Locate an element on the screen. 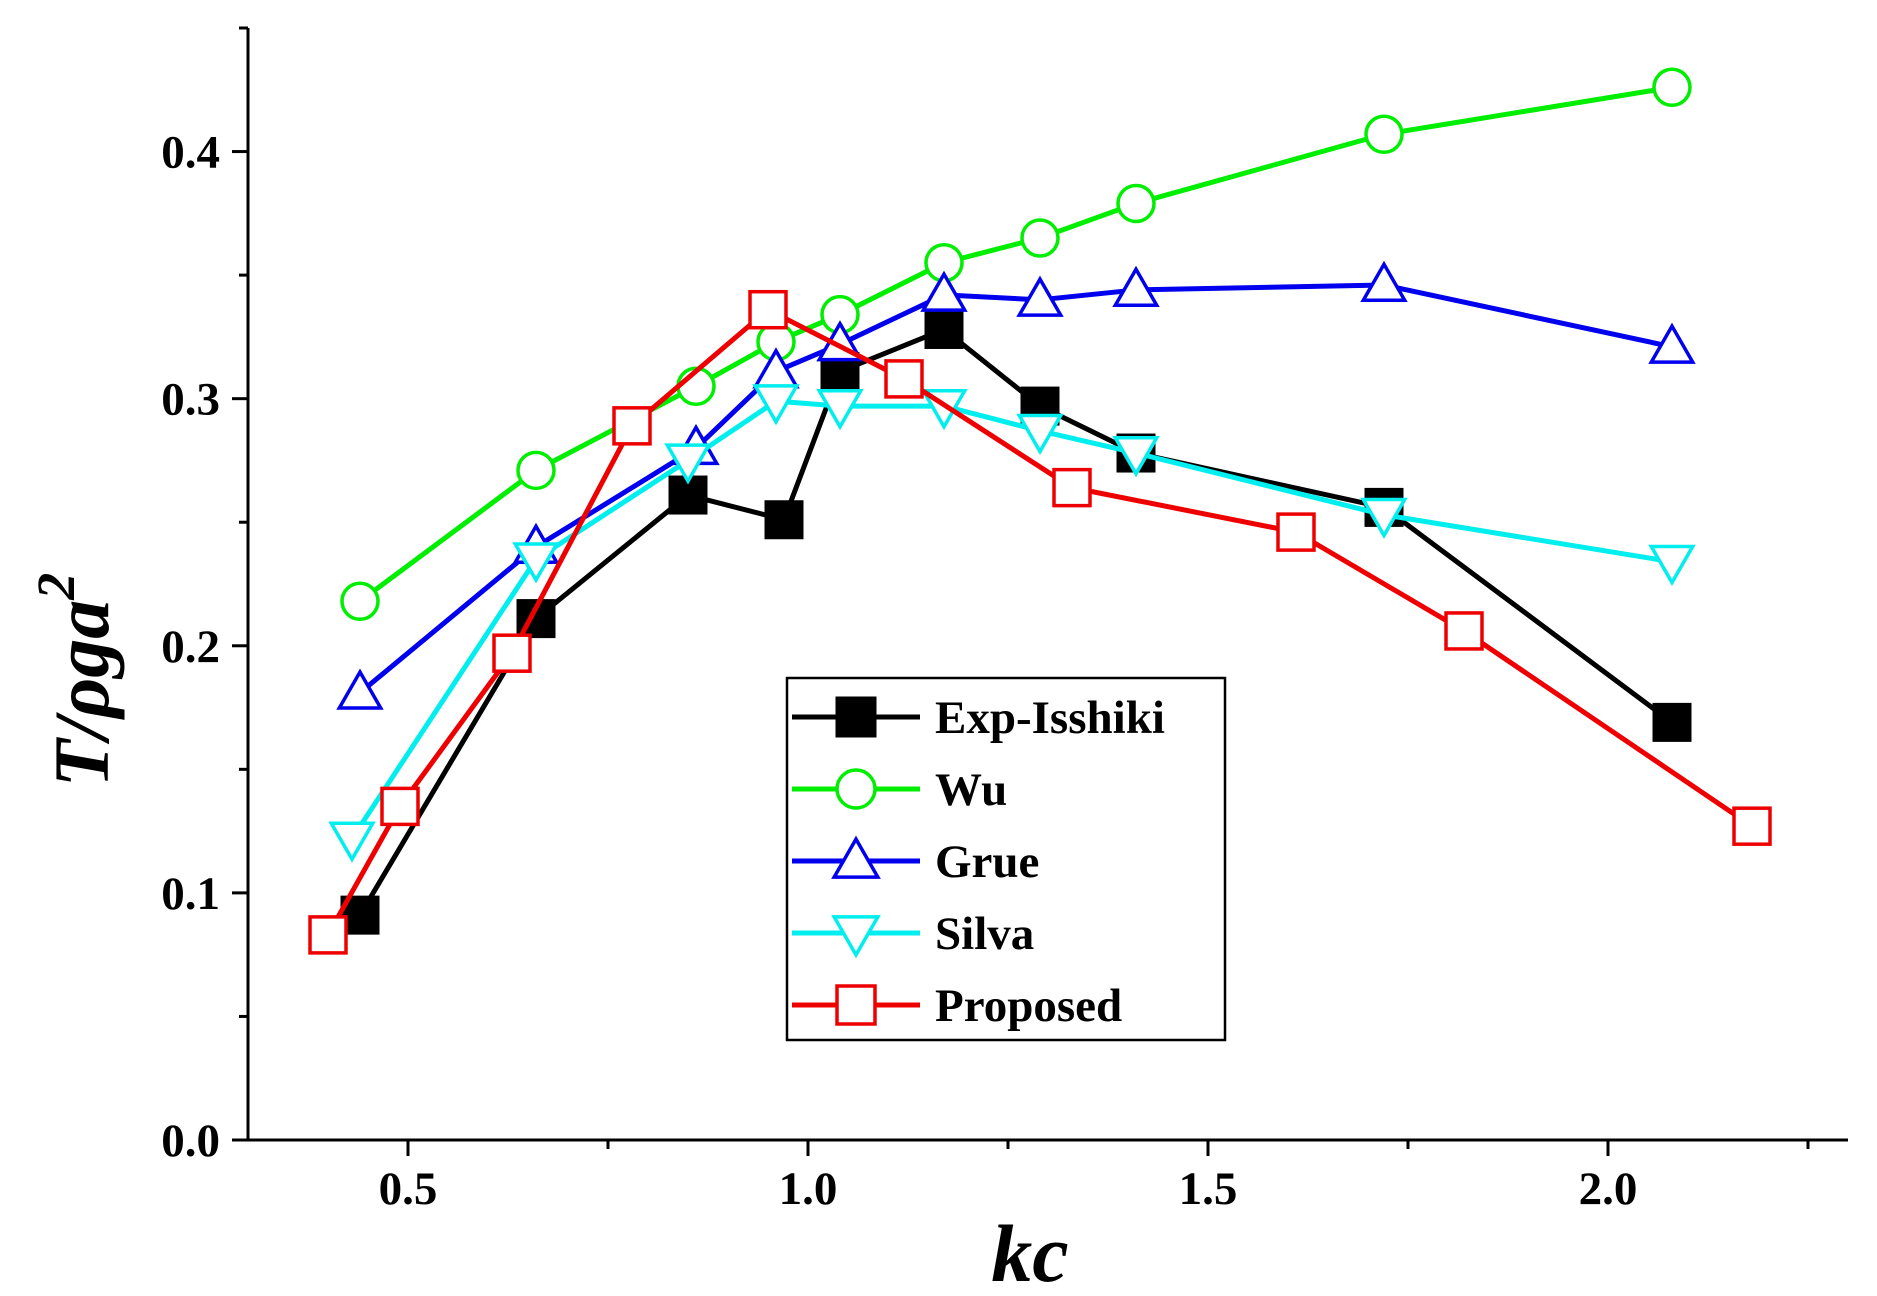 The width and height of the screenshot is (1877, 1296). svg-text: T/ρga2 is located at coordinates (75, 680).